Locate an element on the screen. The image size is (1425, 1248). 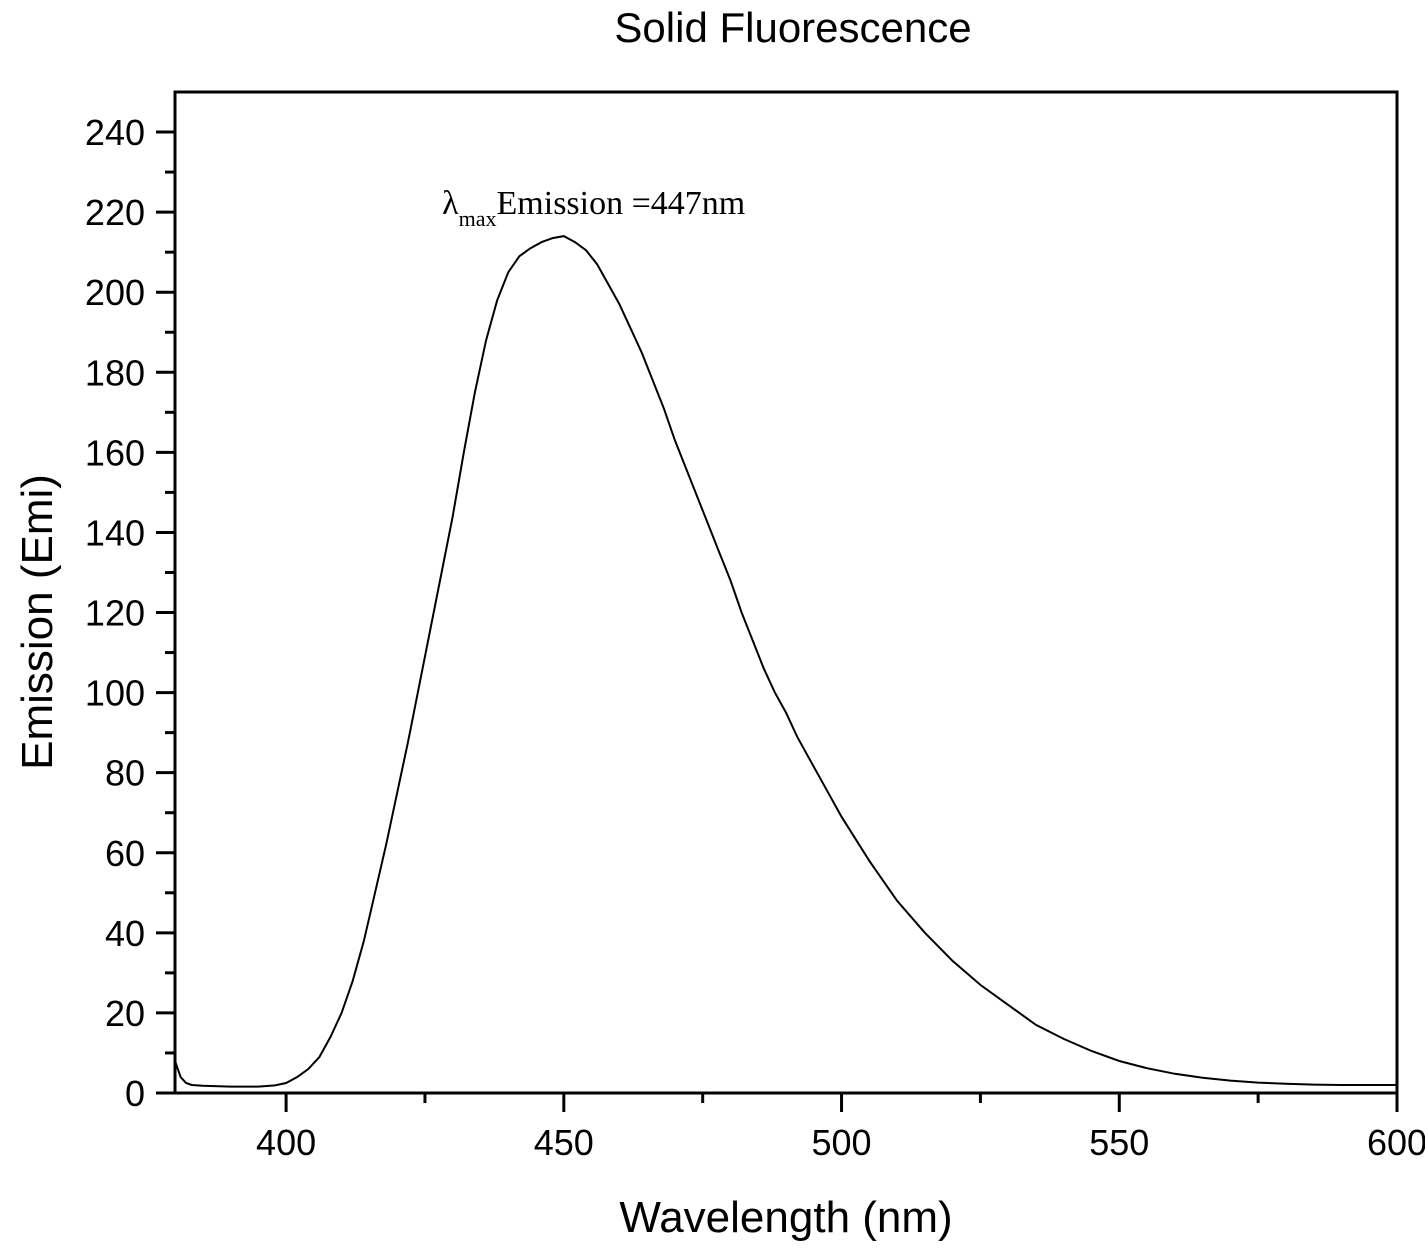
annotation-label: Emission =447nm is located at coordinates (621, 203).